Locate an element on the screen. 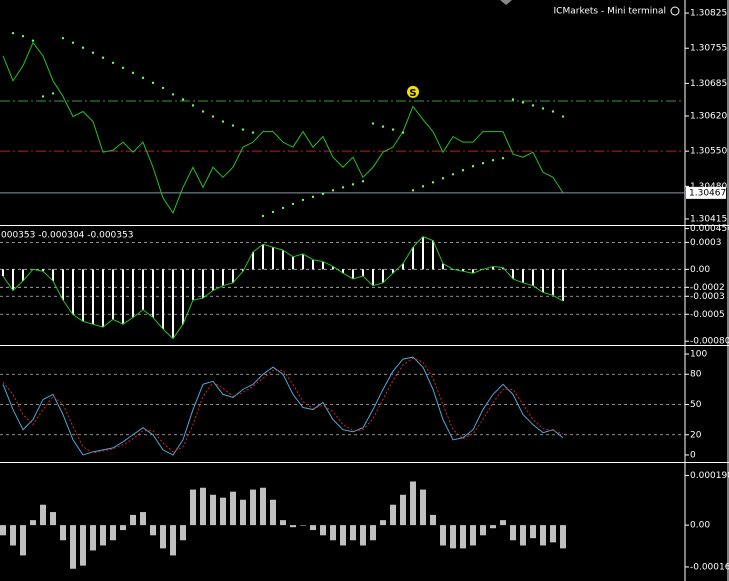 The image size is (729, 581). y-tick-label: 50 is located at coordinates (696, 405).